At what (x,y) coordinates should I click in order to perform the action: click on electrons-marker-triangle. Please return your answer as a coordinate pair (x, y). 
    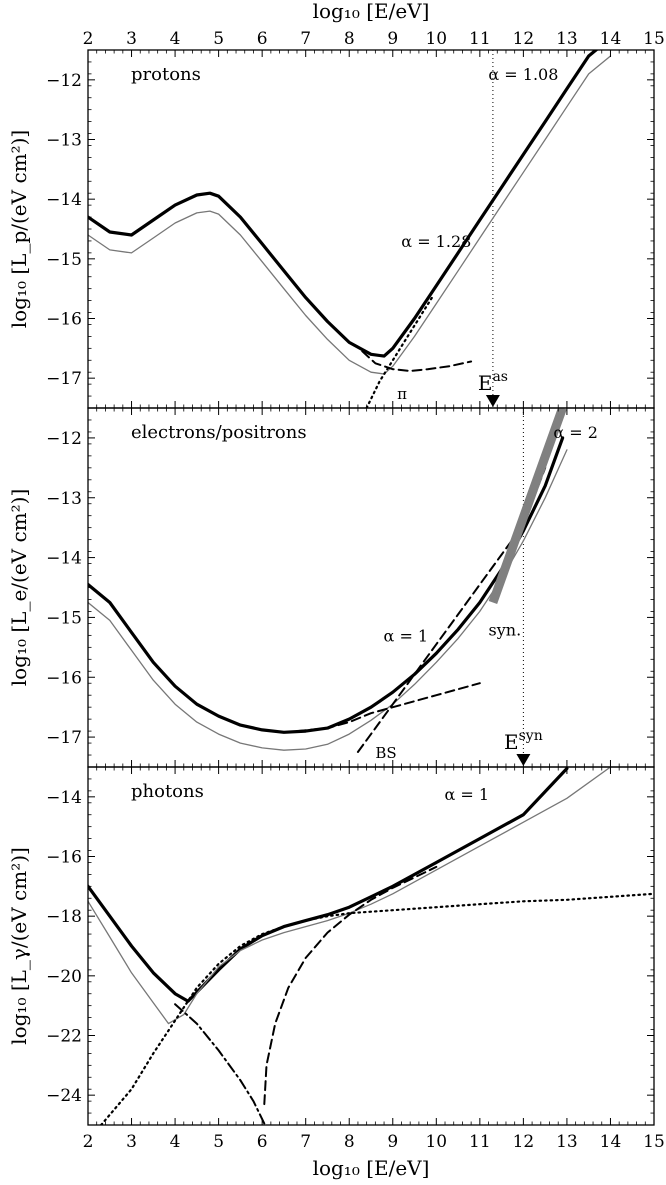
    Looking at the image, I should click on (523, 760).